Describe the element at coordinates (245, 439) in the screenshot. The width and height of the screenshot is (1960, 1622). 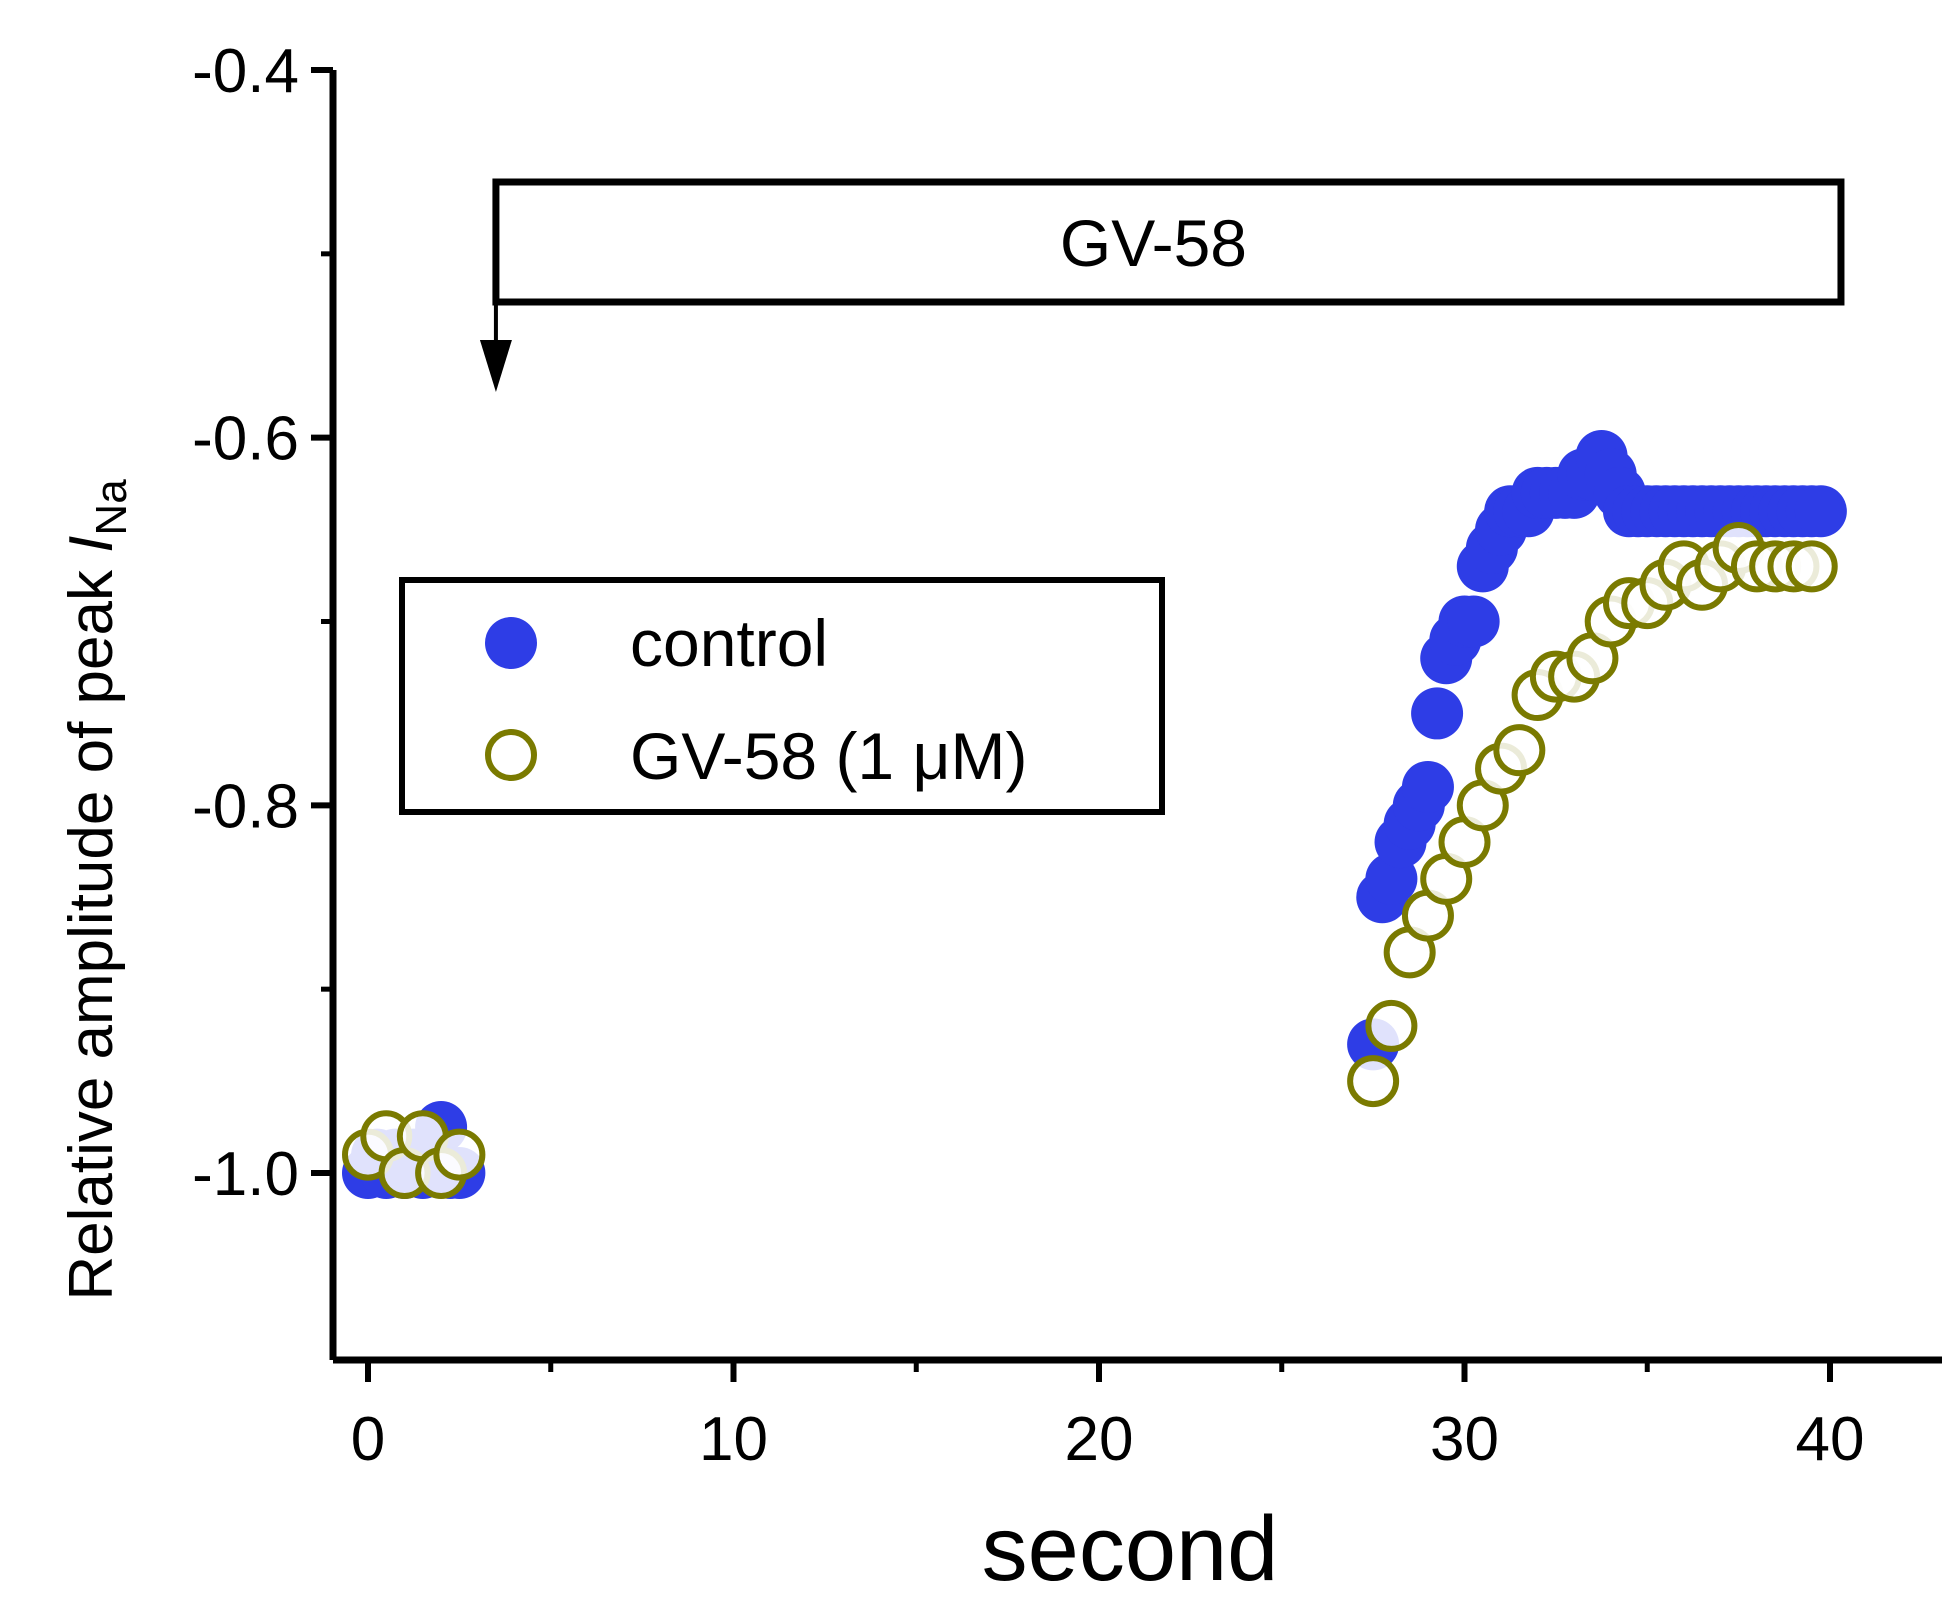
I see `y-tick-label: -0.6` at that location.